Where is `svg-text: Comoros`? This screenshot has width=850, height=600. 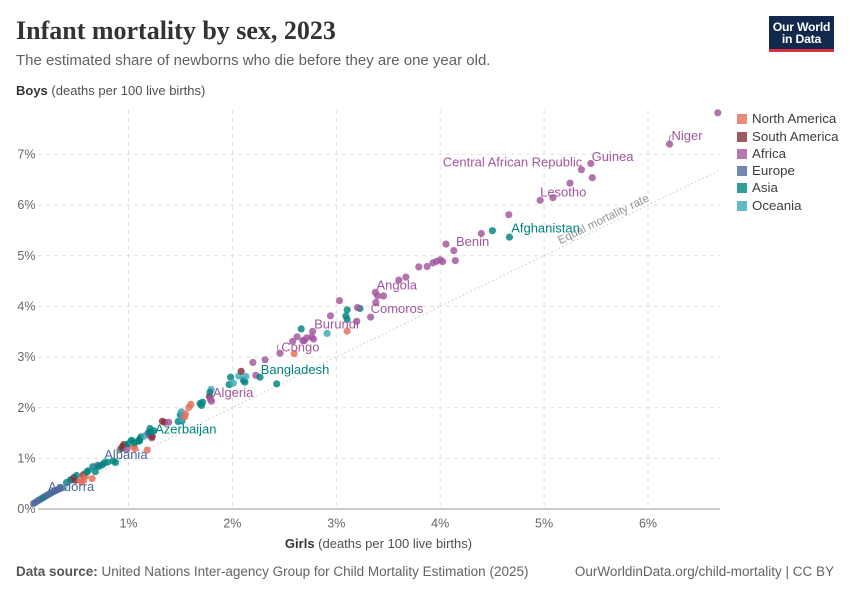
svg-text: Comoros is located at coordinates (397, 308).